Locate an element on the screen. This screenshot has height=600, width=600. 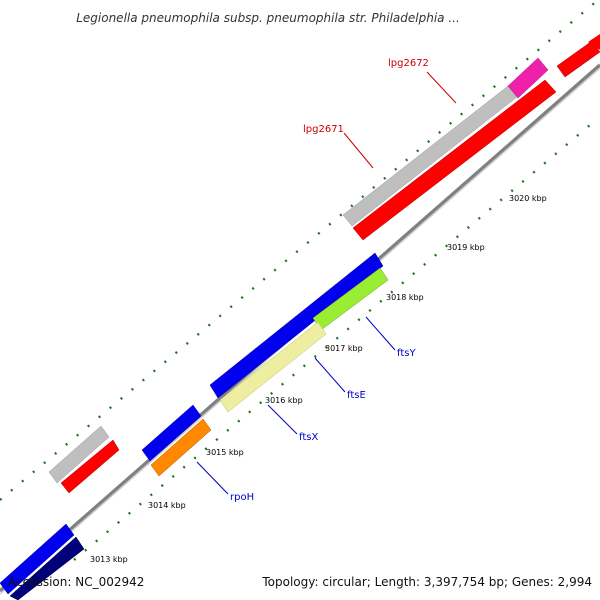
gene-arrow-blue-rpoH-region is located at coordinates (171, 433).